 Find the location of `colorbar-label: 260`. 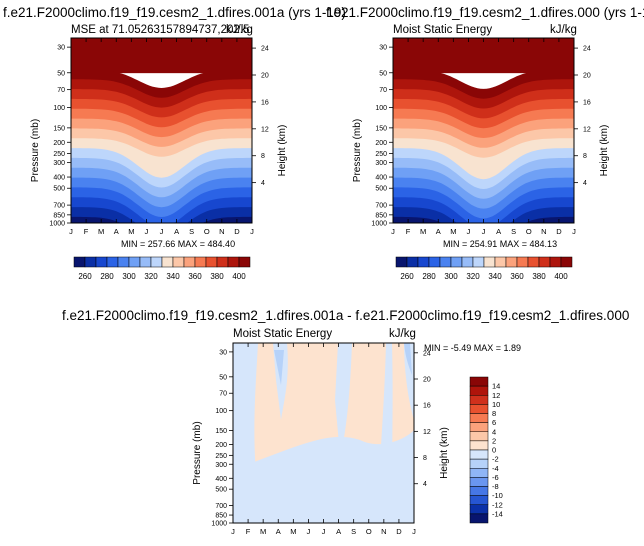

colorbar-label: 260 is located at coordinates (407, 276).